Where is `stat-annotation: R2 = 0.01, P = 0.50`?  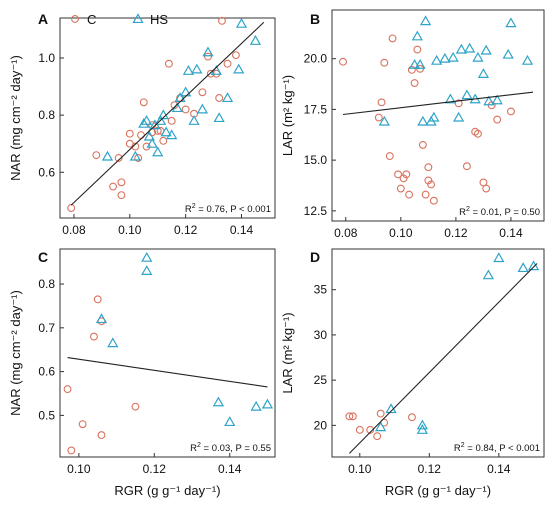
stat-annotation: R2 = 0.01, P = 0.50 is located at coordinates (499, 212).